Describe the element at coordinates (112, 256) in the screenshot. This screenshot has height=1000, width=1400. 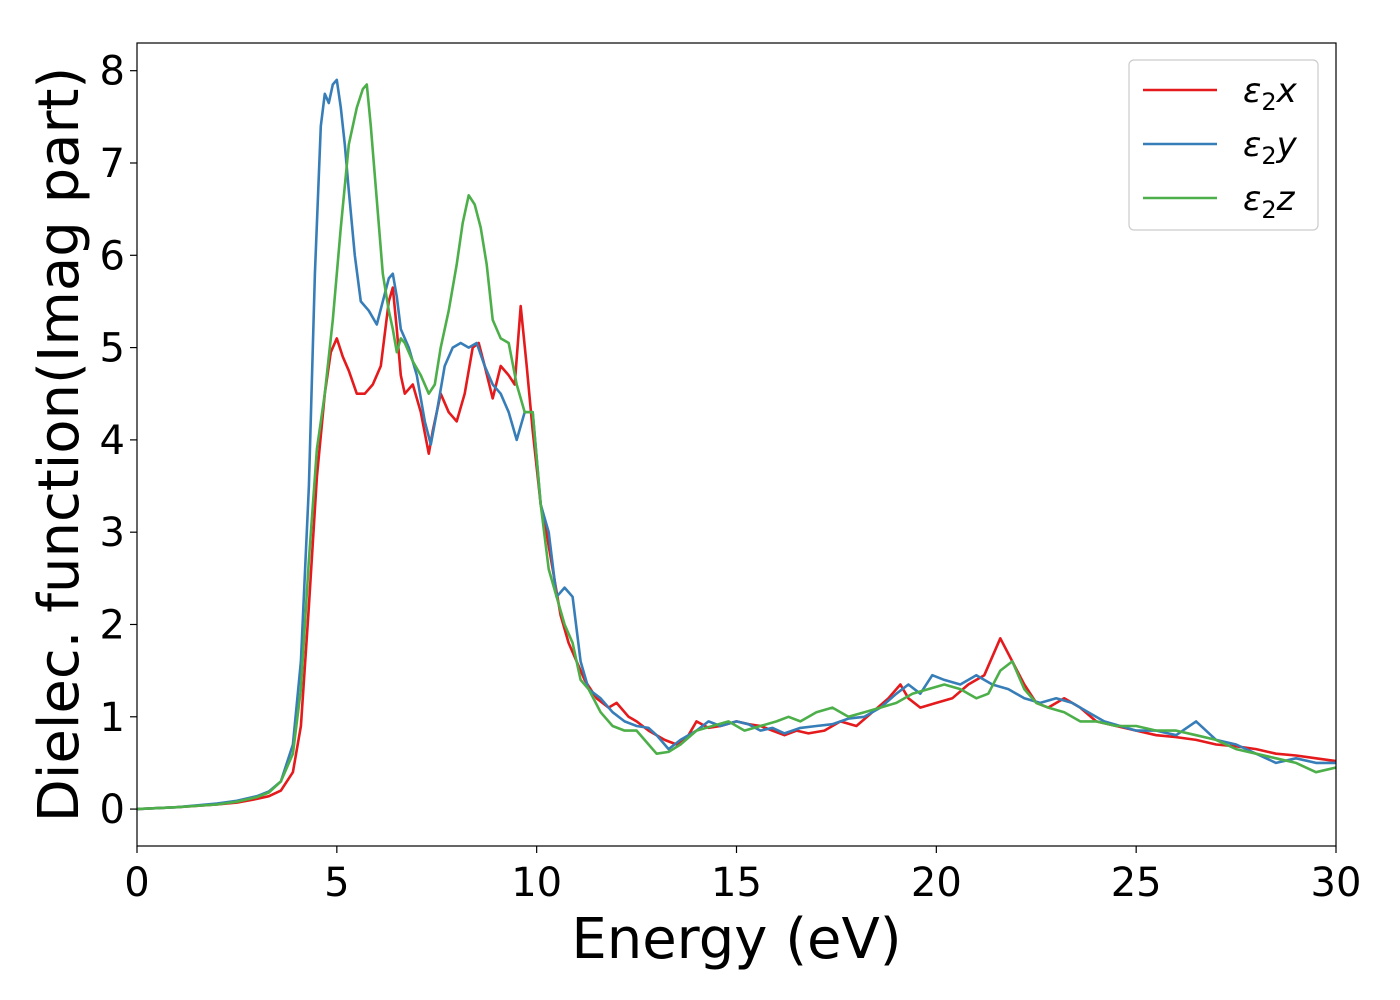
I see `y-tick-label: 6` at that location.